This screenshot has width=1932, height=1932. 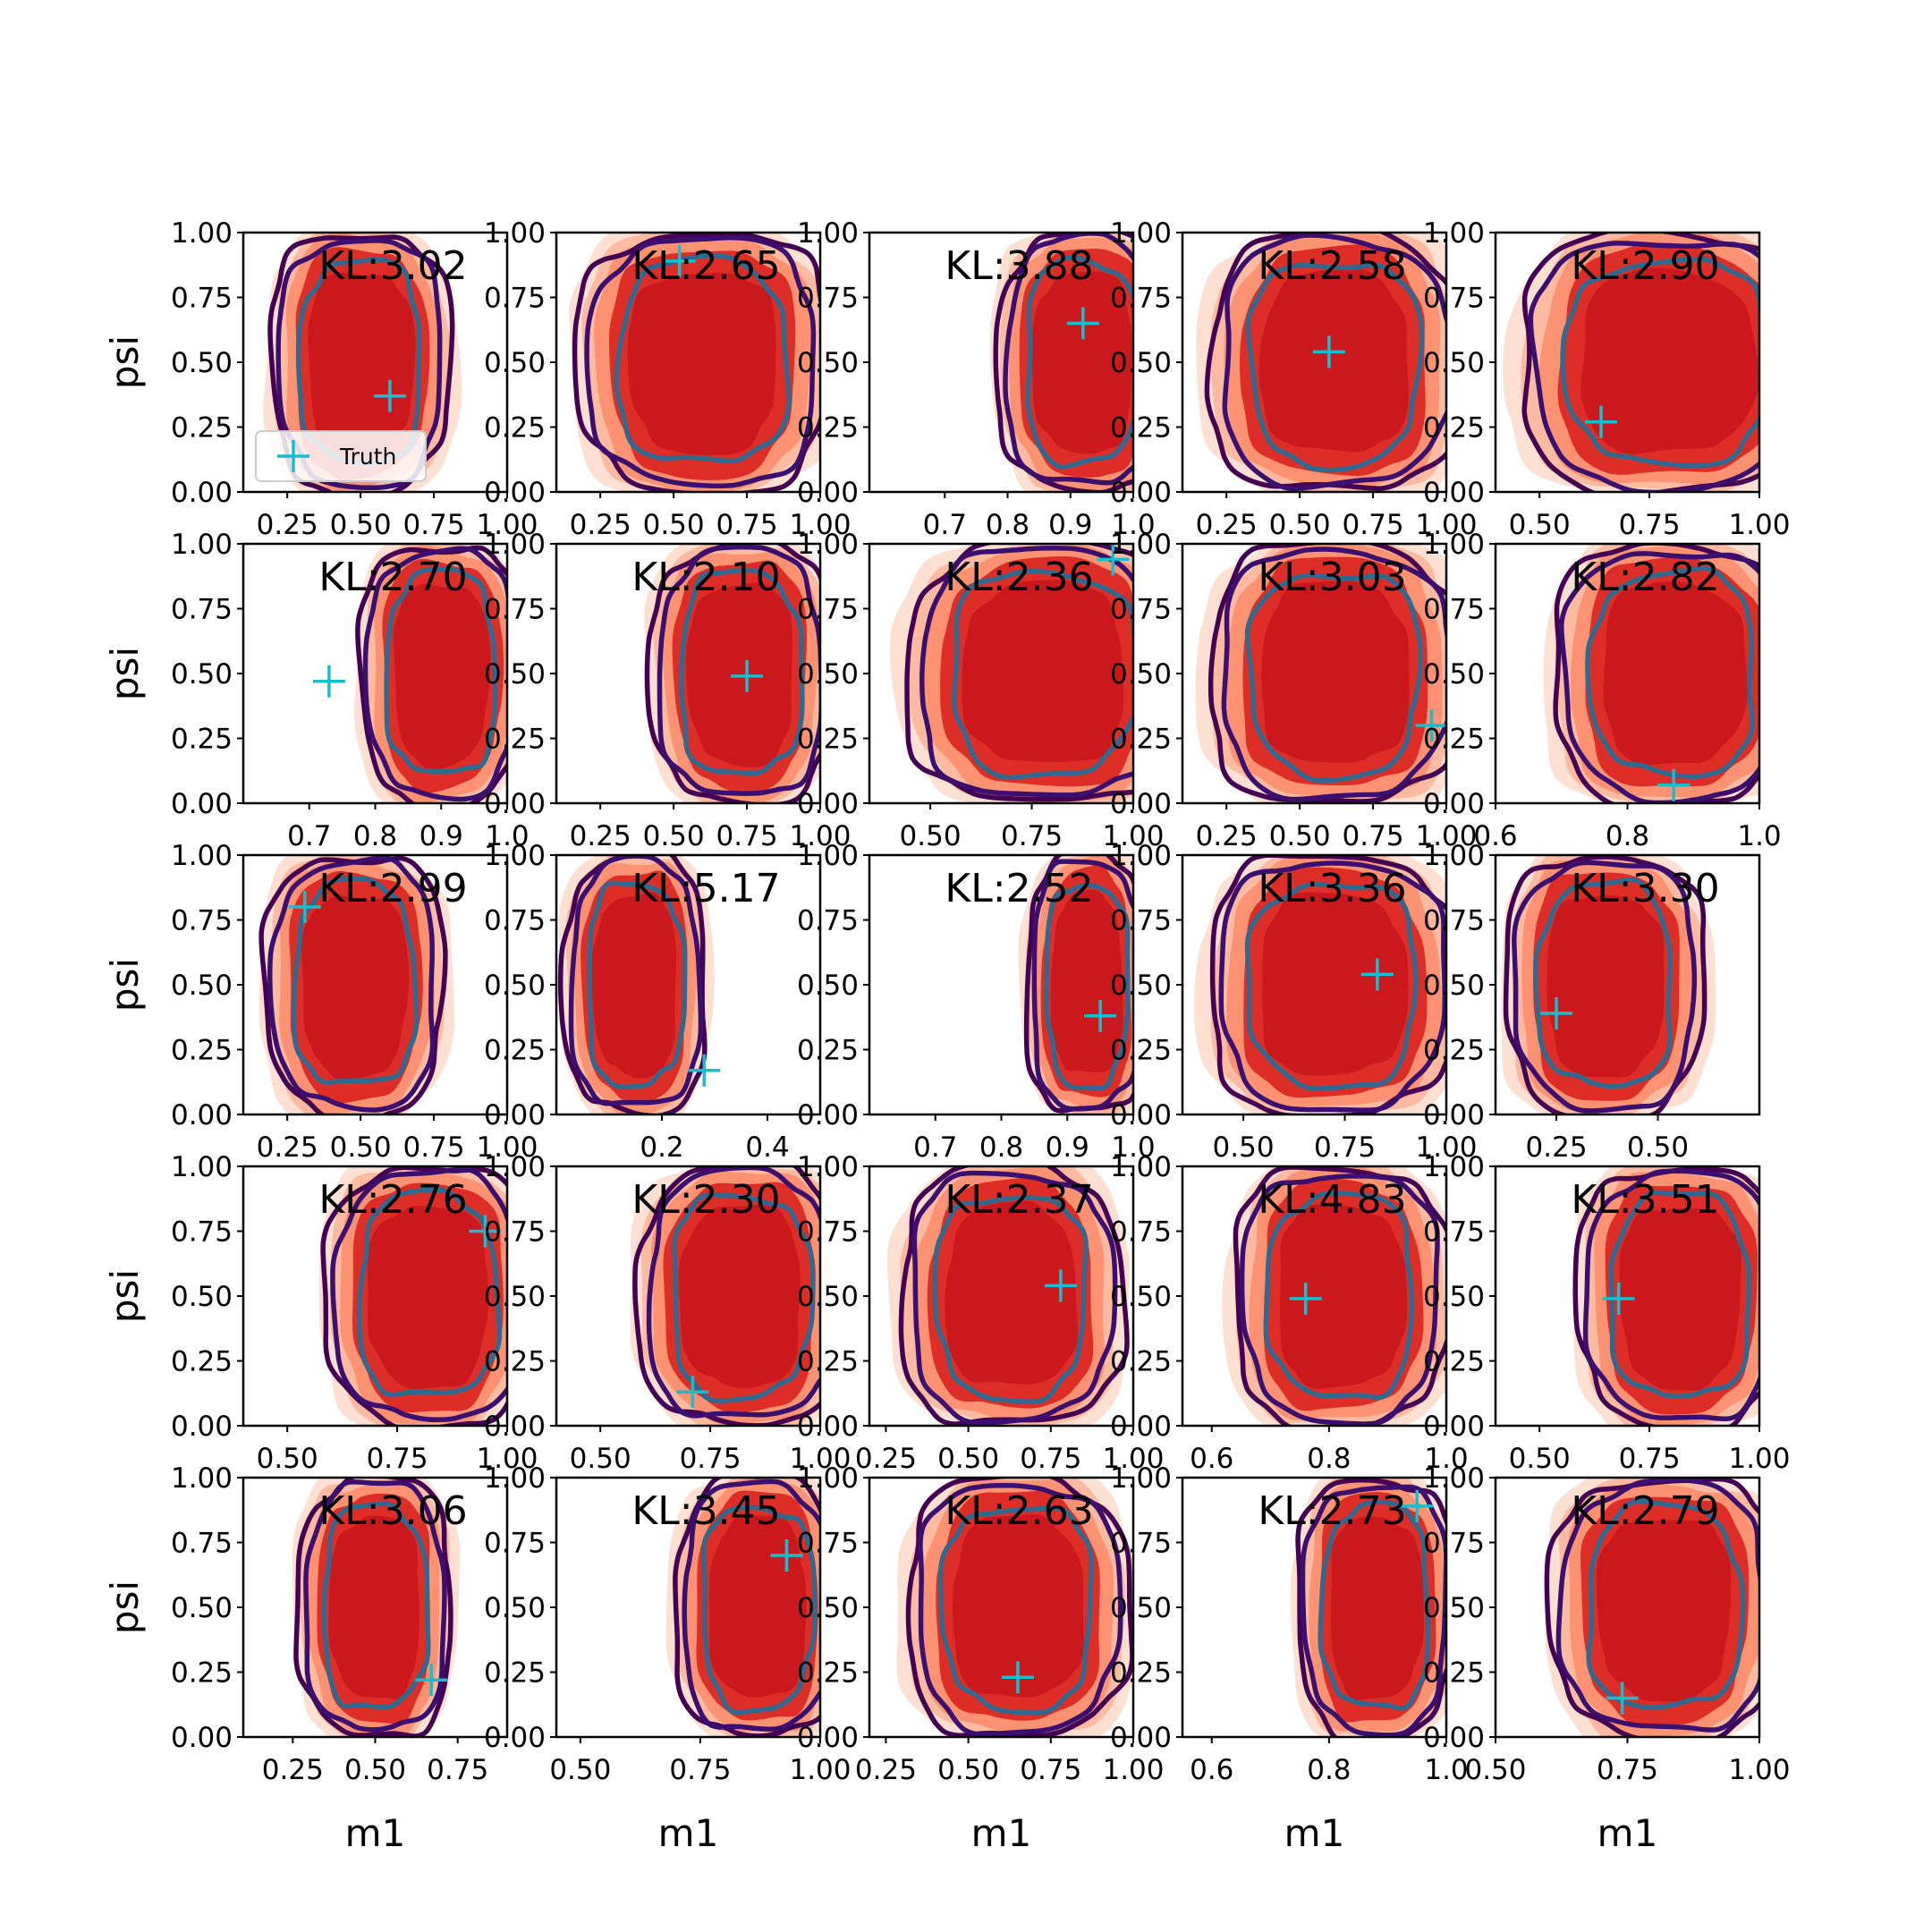 What do you see at coordinates (1019, 888) in the screenshot?
I see `kl-annotation: KL:2.52` at bounding box center [1019, 888].